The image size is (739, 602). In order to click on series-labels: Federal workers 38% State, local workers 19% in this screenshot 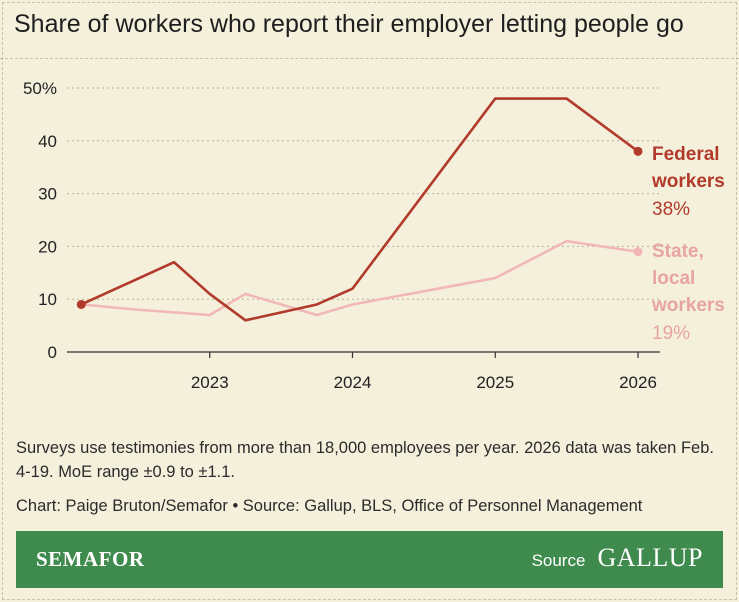, I will do `click(688, 244)`.